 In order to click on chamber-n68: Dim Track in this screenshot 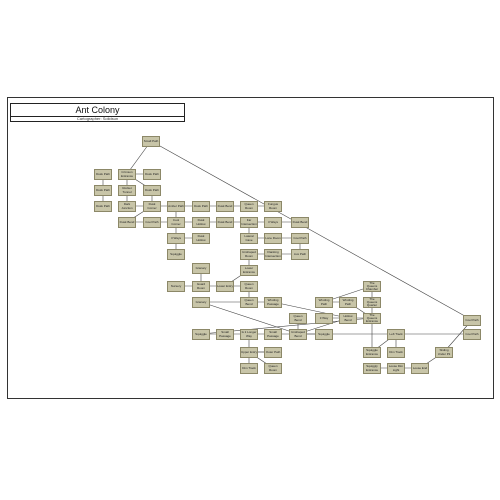, I will do `click(396, 352)`.